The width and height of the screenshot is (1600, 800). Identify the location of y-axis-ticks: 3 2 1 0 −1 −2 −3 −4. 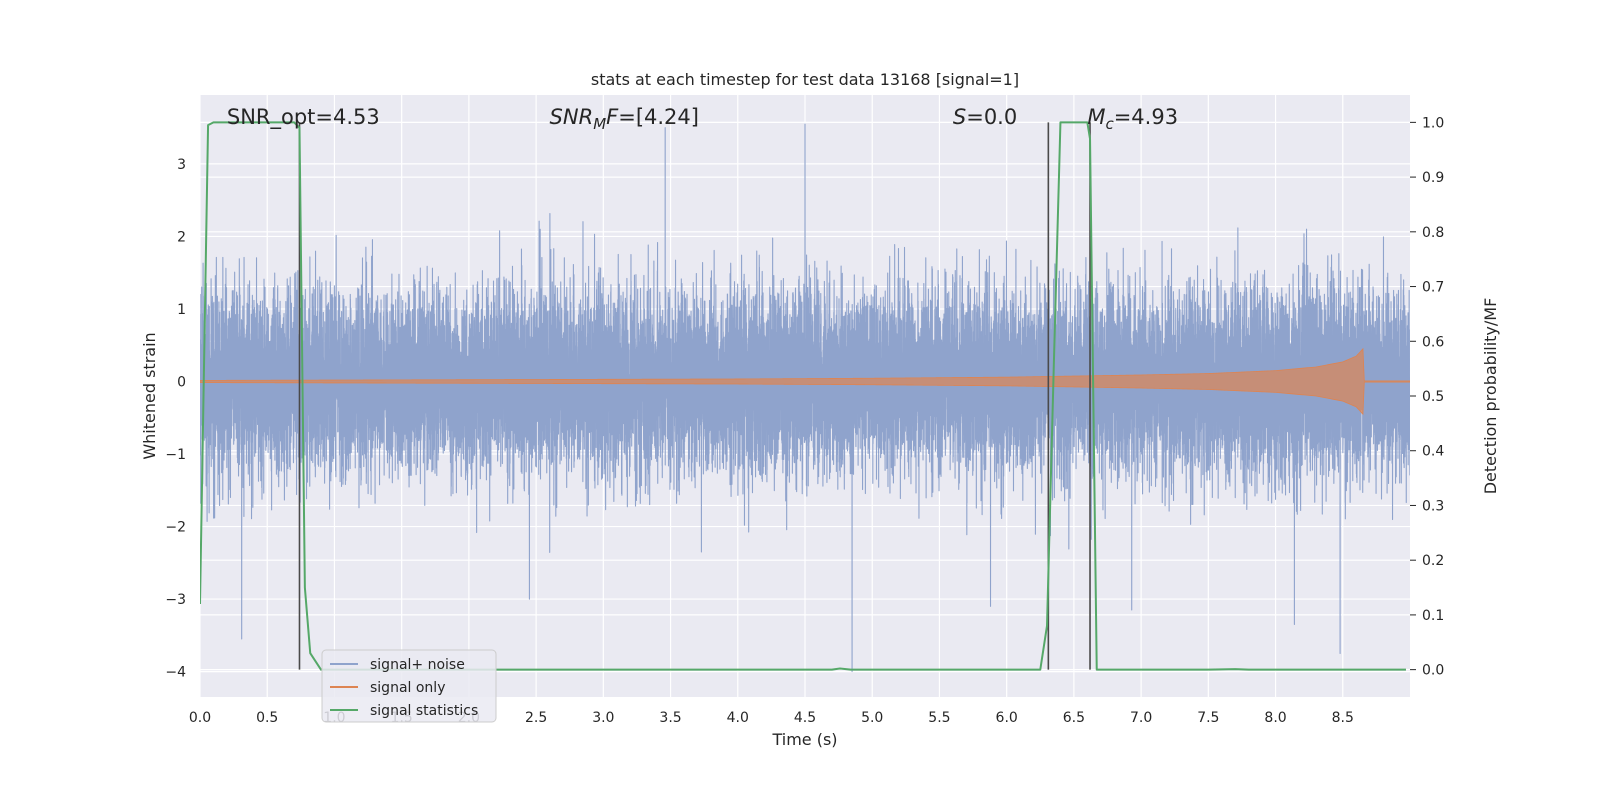
(175, 419).